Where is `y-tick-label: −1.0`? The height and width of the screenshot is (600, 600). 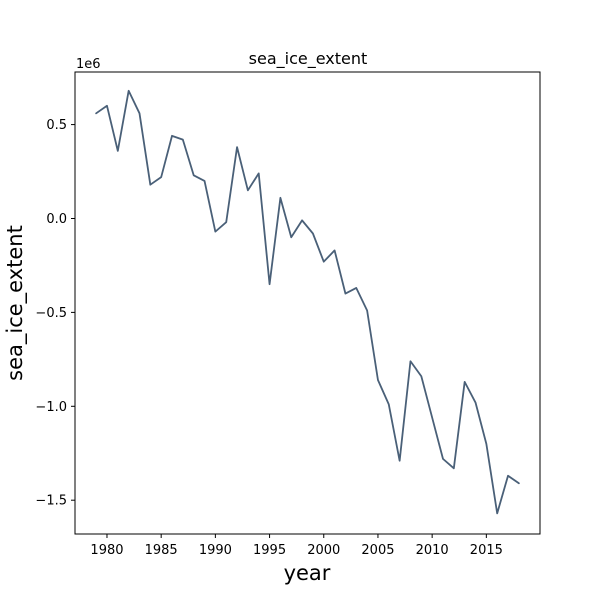 y-tick-label: −1.0 is located at coordinates (51, 407).